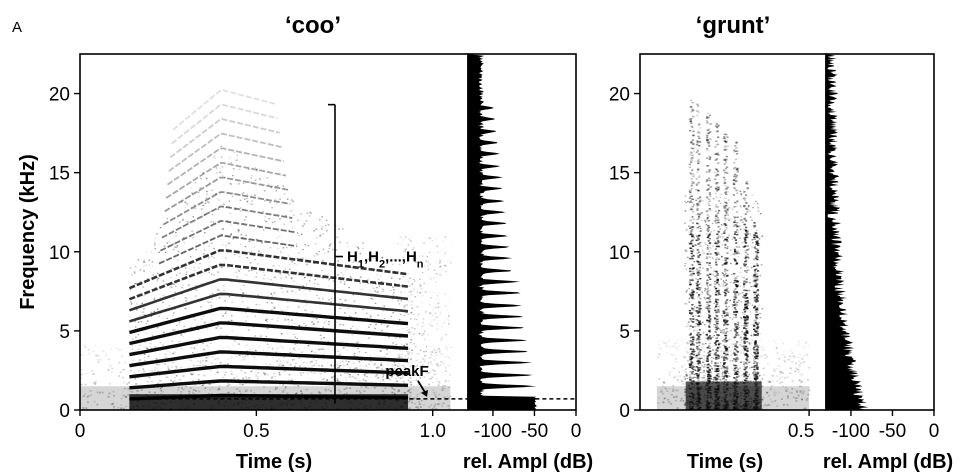 The image size is (975, 474). Describe the element at coordinates (64, 411) in the screenshot. I see `coo-ytick-label: 0` at that location.